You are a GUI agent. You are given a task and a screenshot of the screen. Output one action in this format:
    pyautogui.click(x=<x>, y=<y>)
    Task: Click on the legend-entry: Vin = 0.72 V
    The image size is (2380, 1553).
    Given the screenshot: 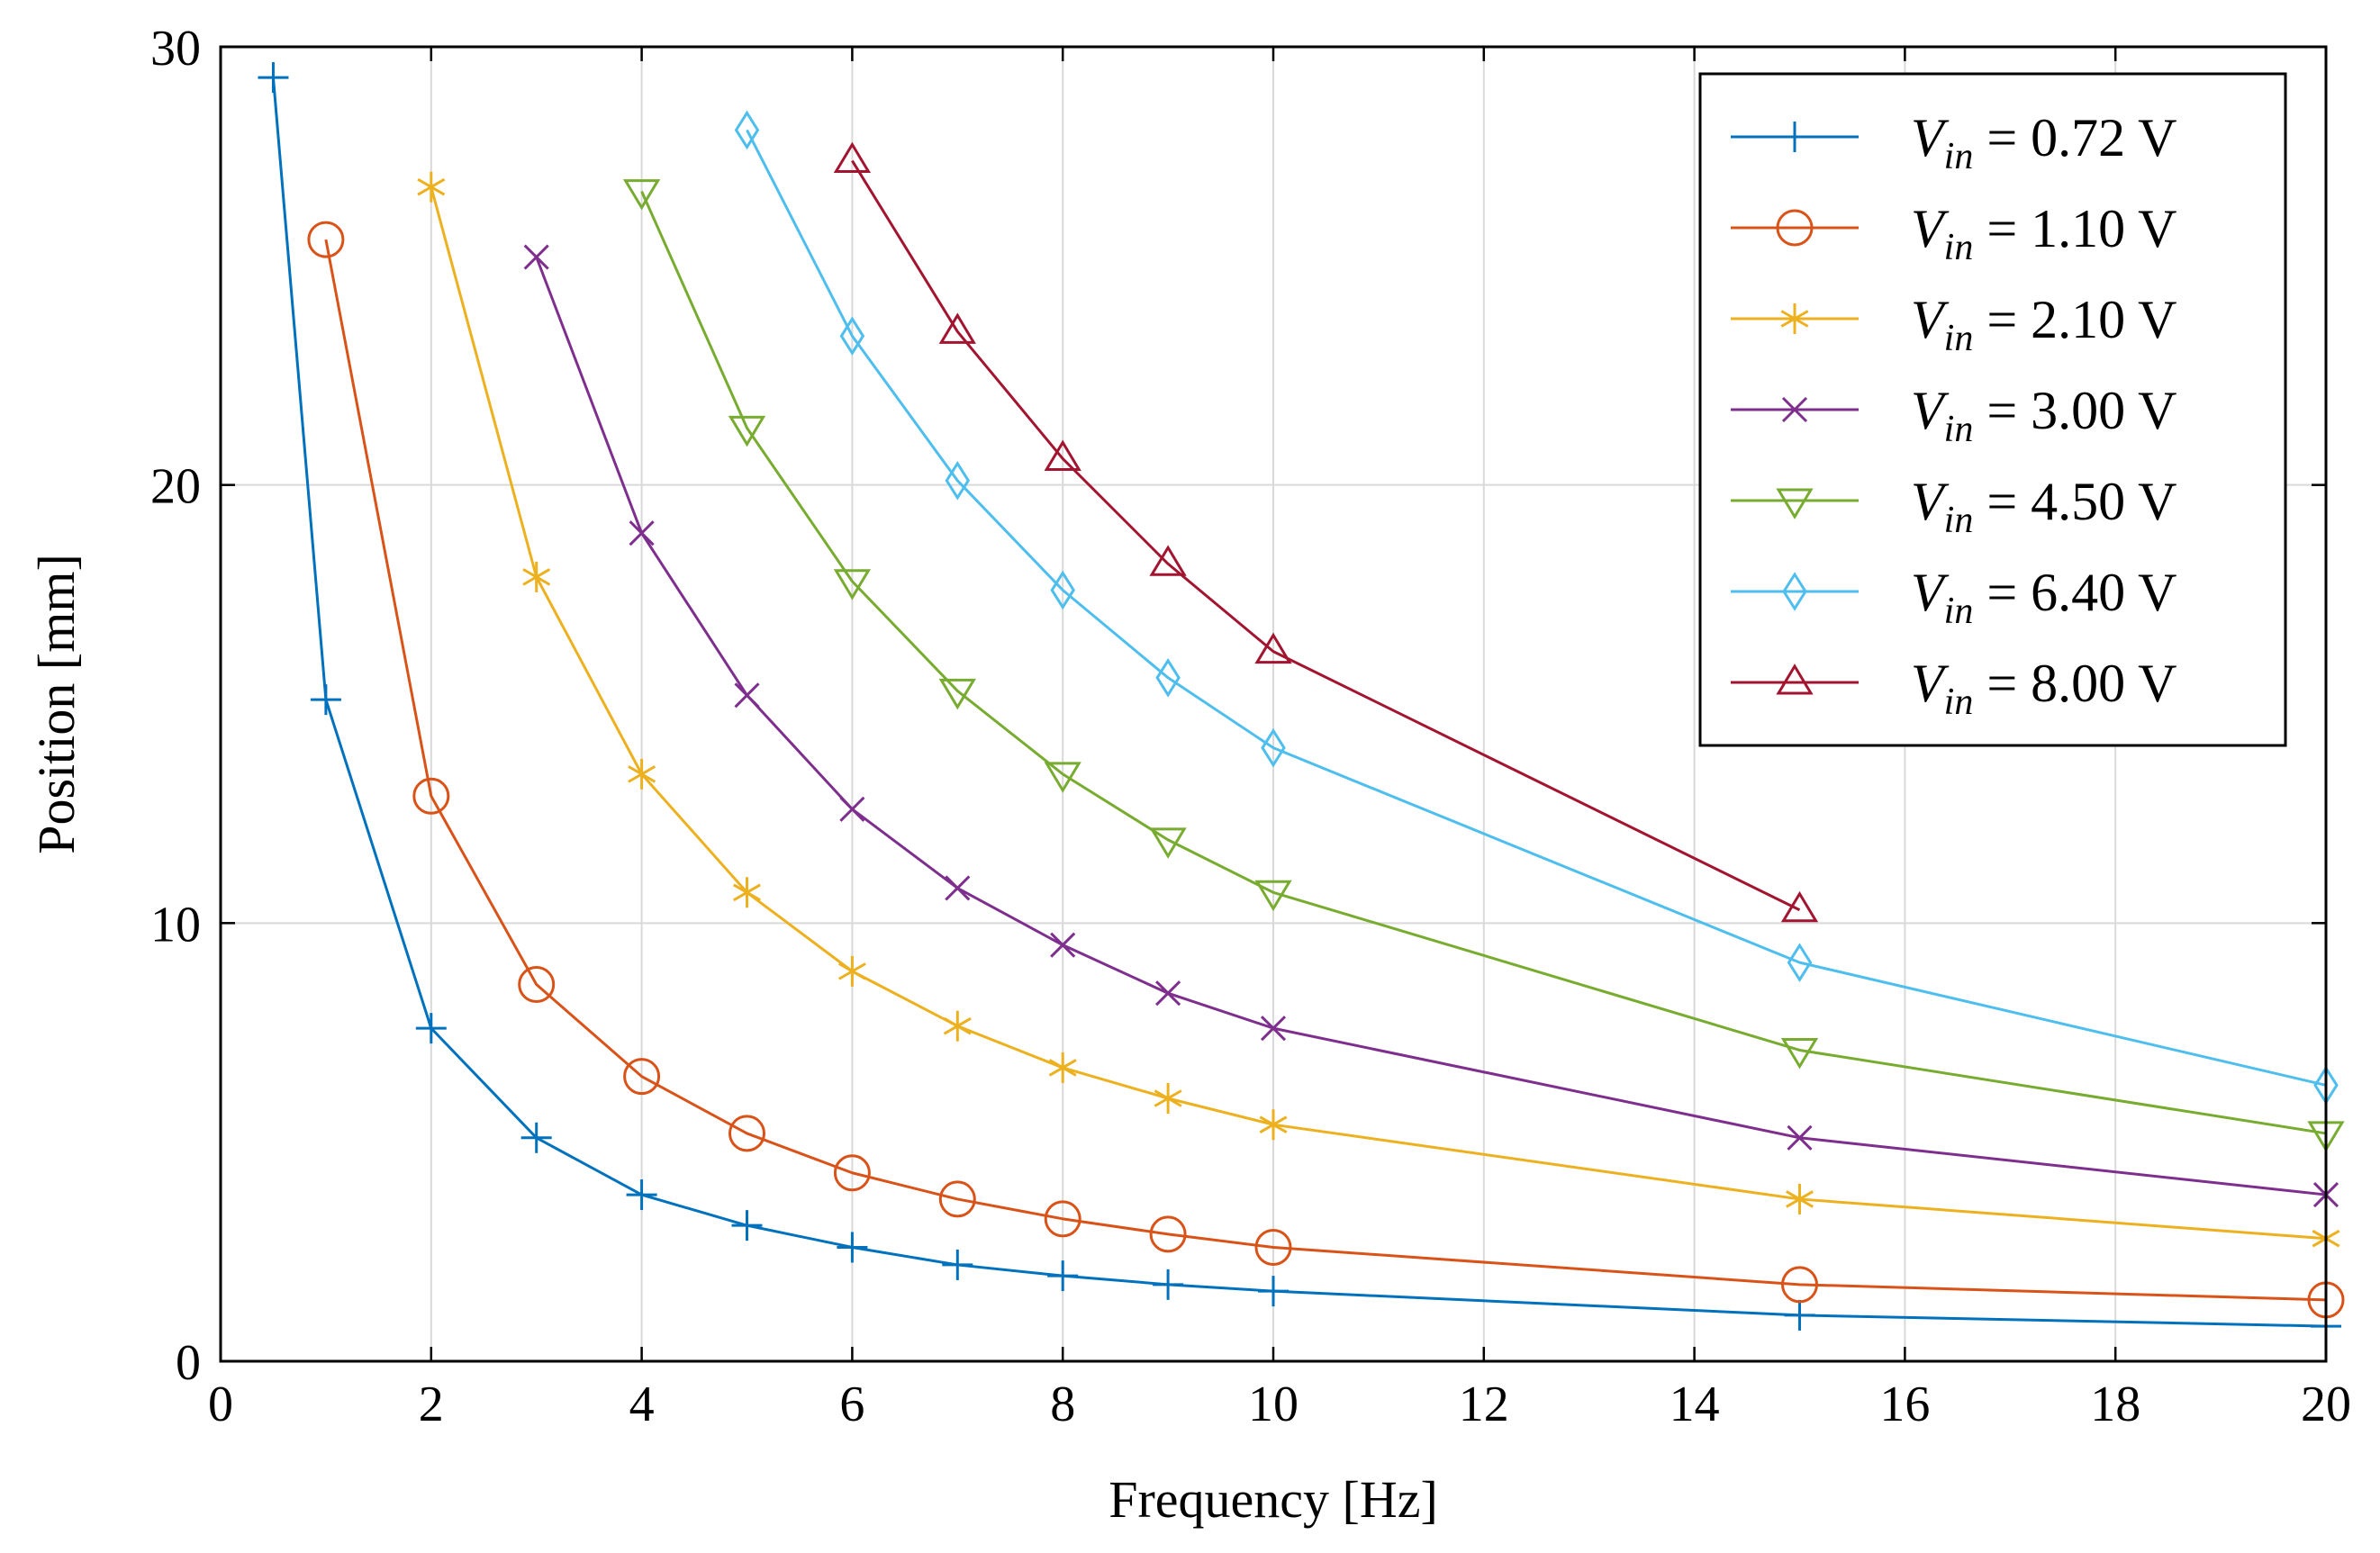 What is the action you would take?
    pyautogui.click(x=1953, y=142)
    